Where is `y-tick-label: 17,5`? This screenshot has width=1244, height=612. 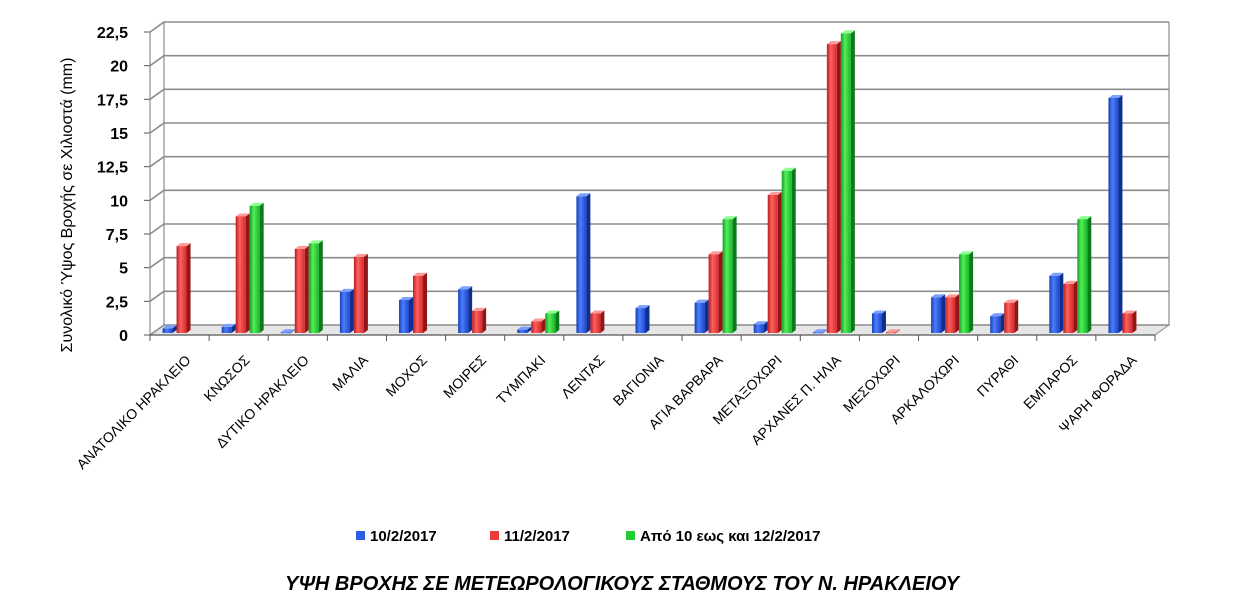 y-tick-label: 17,5 is located at coordinates (112, 100).